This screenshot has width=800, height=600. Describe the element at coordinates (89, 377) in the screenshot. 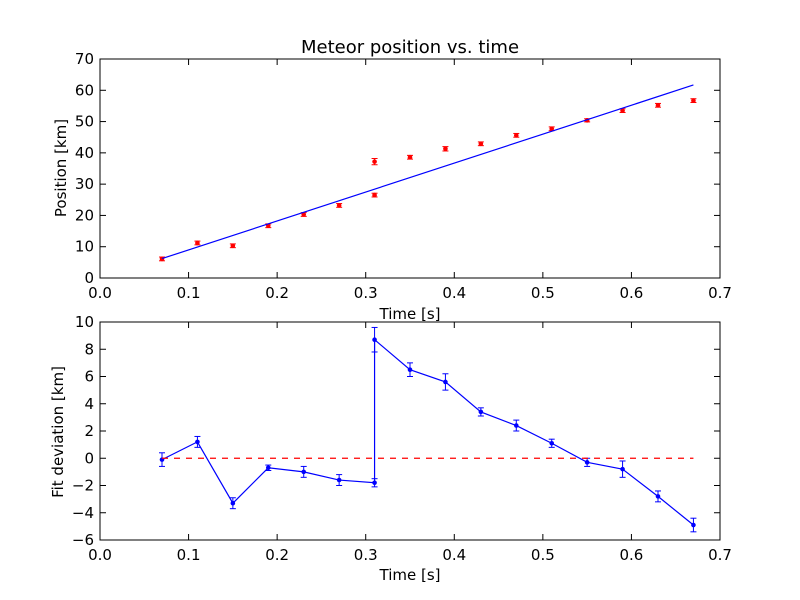

I see `deviation-y-tick-label: 6` at that location.